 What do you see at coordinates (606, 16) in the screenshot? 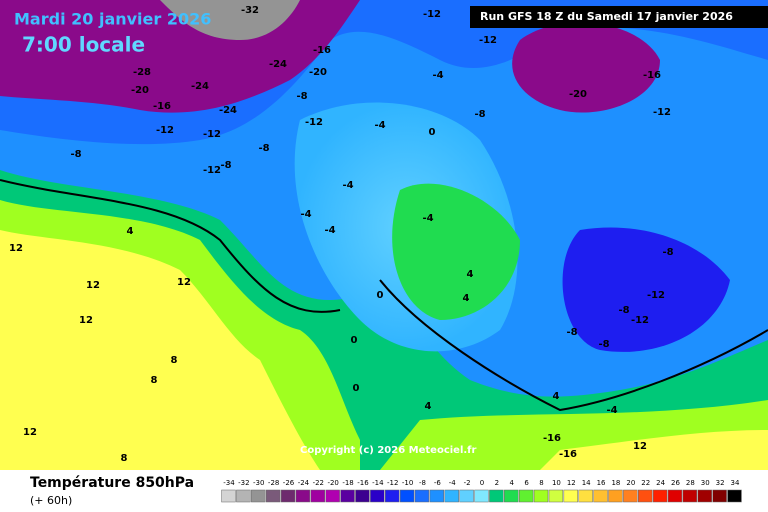
I see `run: Run GFS 18 Z du Samedi 17 janvier 2026` at bounding box center [606, 16].